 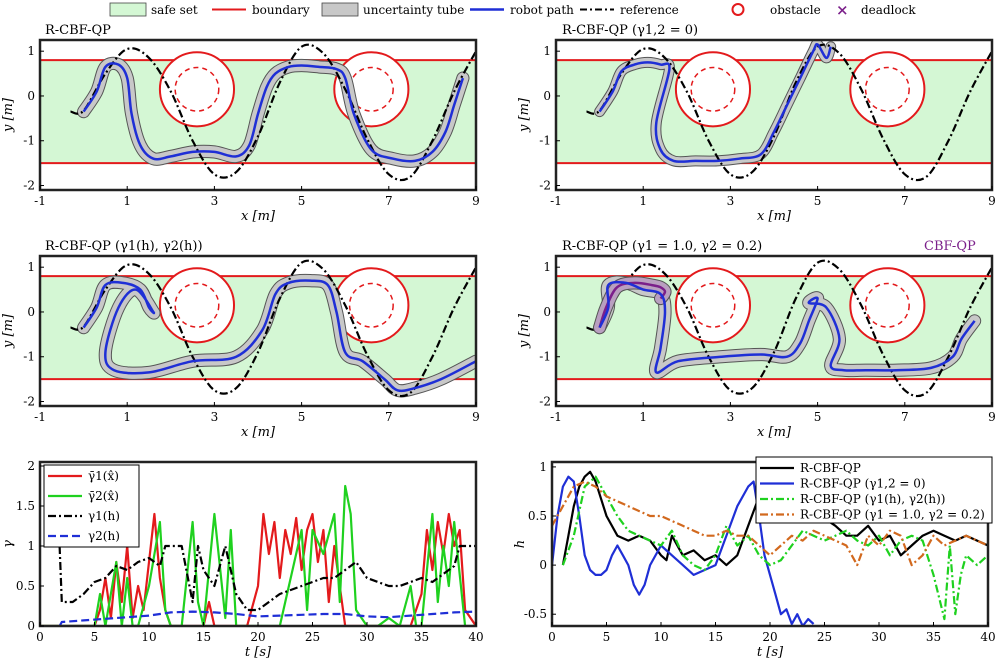 What do you see at coordinates (312, 637) in the screenshot?
I see `gamma-xtick-label: 25` at bounding box center [312, 637].